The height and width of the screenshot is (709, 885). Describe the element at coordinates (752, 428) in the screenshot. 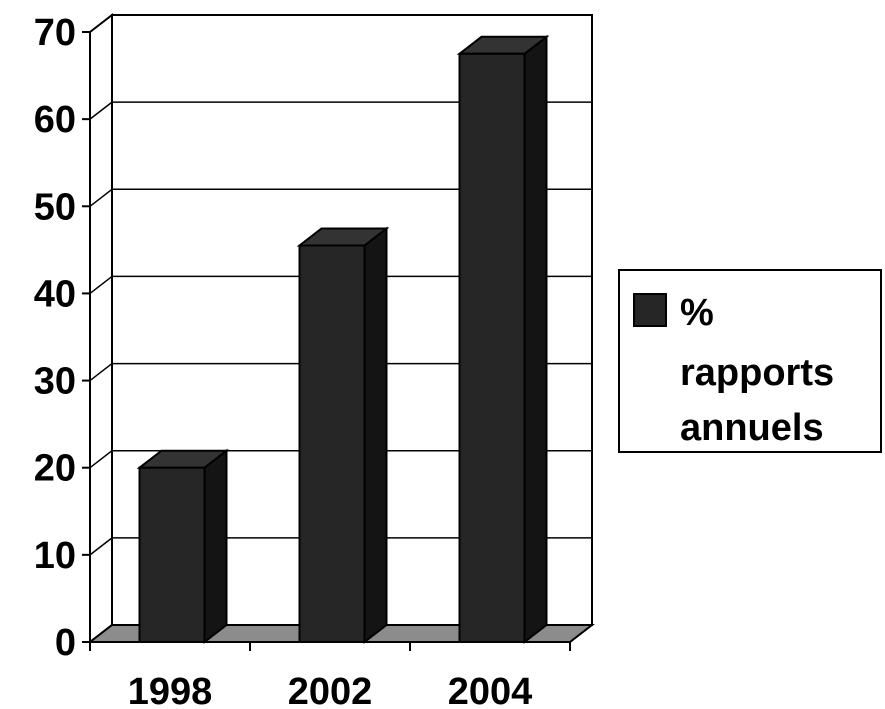

I see `legend-label-line-3: annuels` at that location.